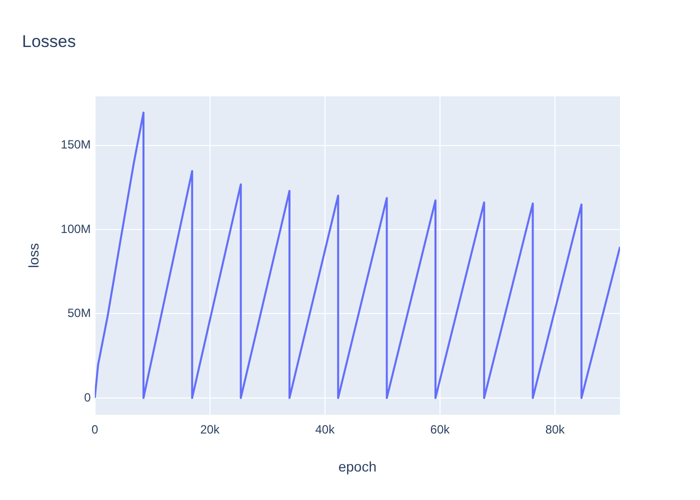 This screenshot has height=500, width=700. Describe the element at coordinates (325, 429) in the screenshot. I see `x-tick-label: 40k` at that location.